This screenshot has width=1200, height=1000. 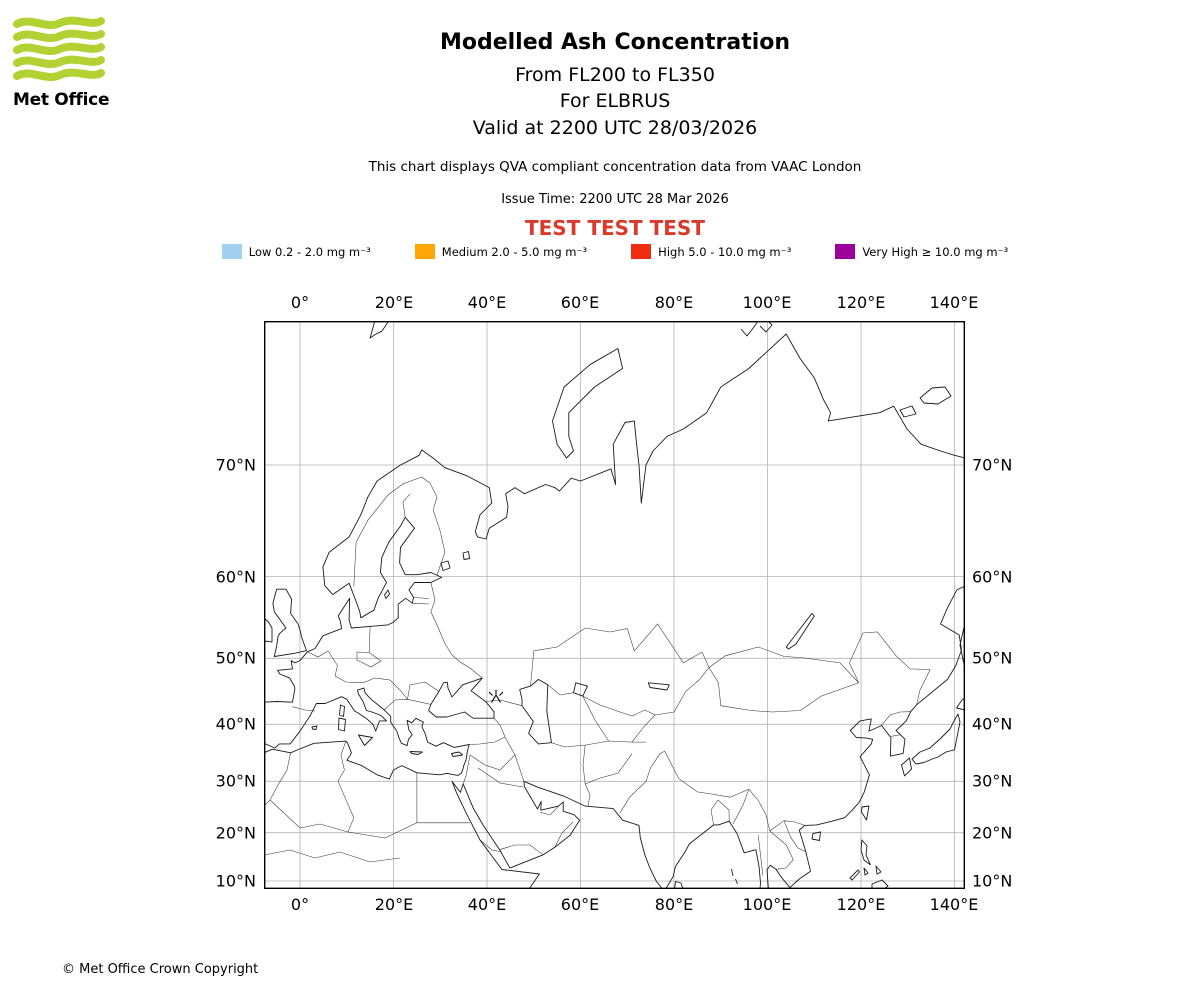 I want to click on app-logo: Met Office, so click(x=63, y=63).